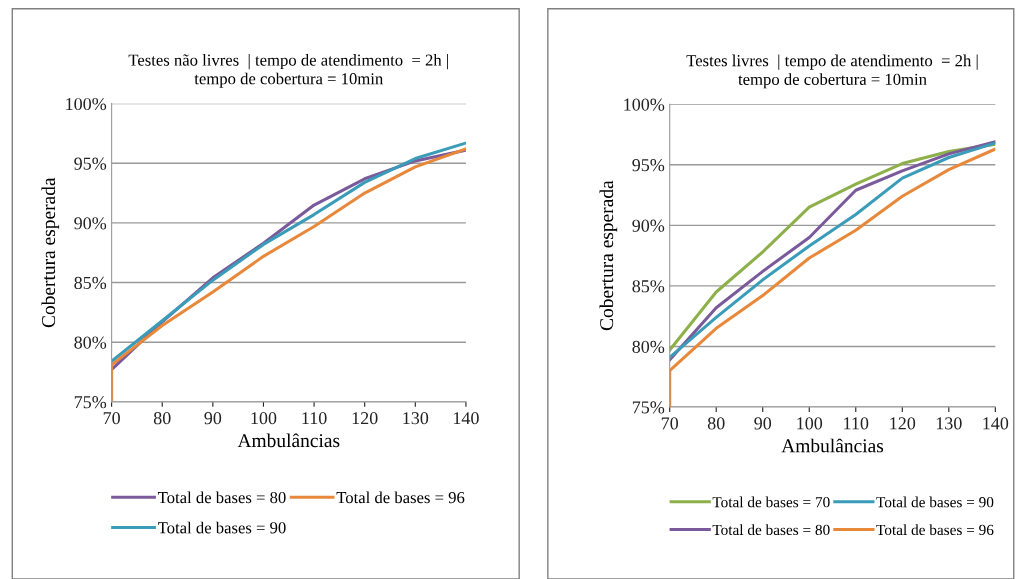 The height and width of the screenshot is (579, 1024). I want to click on chart-title: Testes não livres | tempo de atendimento = 2h | tempo de cobertura = 10min, so click(288, 71).